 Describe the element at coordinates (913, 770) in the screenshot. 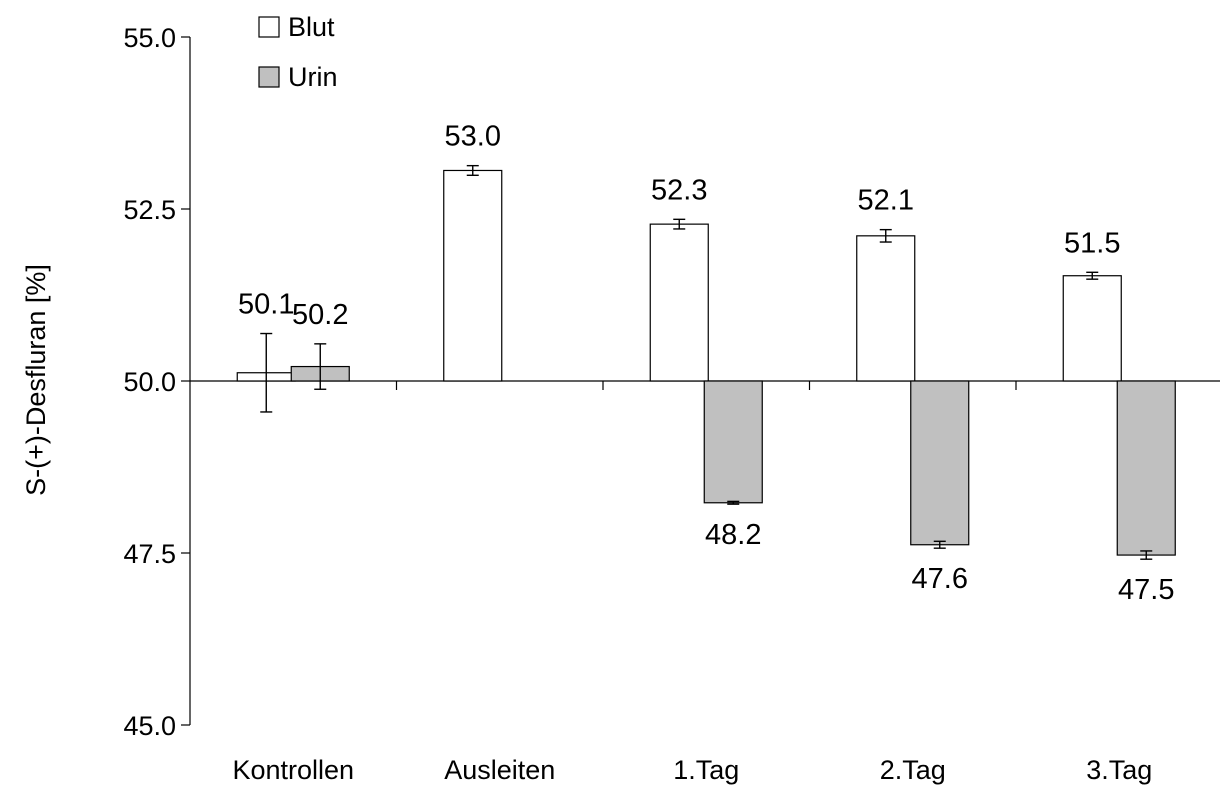

I see `x-tick-label: 2.Tag` at that location.